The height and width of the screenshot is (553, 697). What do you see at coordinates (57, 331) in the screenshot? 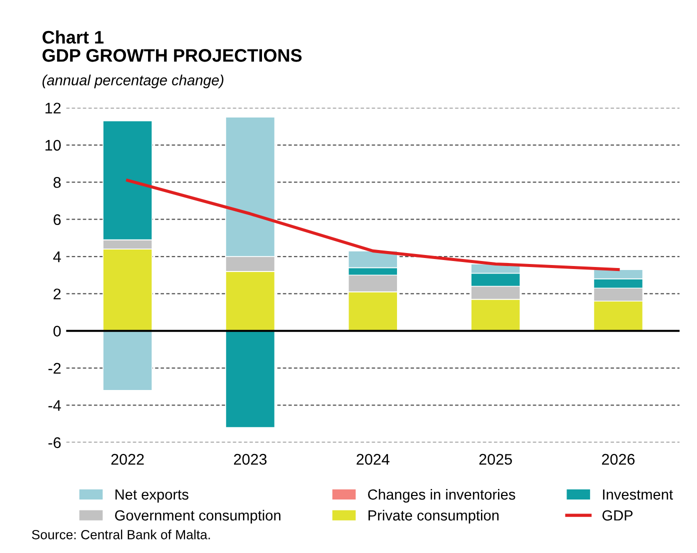
I see `y-tick-label: 0` at bounding box center [57, 331].